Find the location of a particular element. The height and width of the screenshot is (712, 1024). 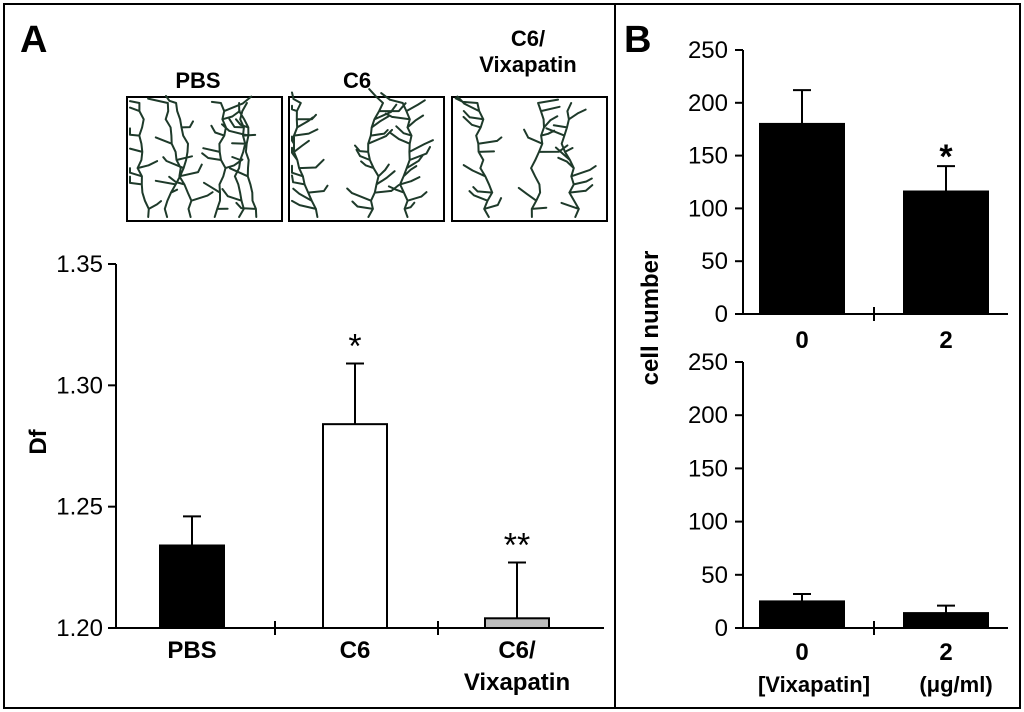

panel-b-y-axis-title: cell number is located at coordinates (650, 318).